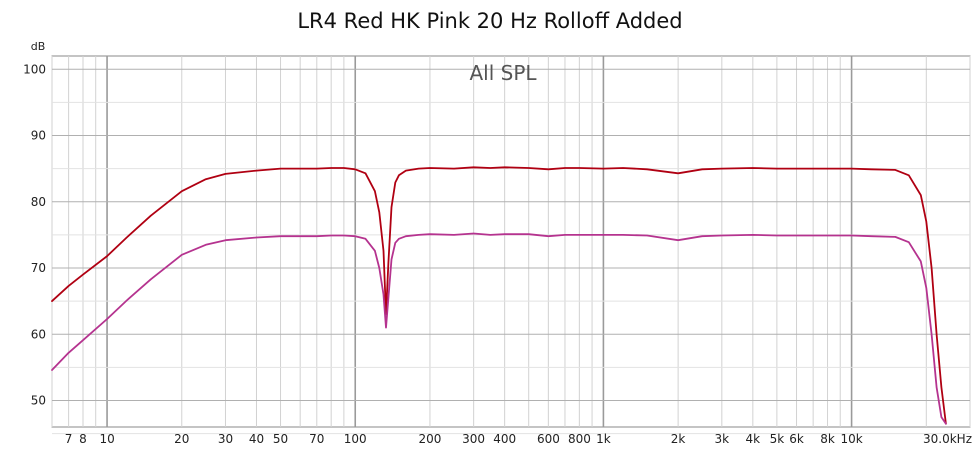 The image size is (980, 451). I want to click on x-tick-label: 5k, so click(777, 439).